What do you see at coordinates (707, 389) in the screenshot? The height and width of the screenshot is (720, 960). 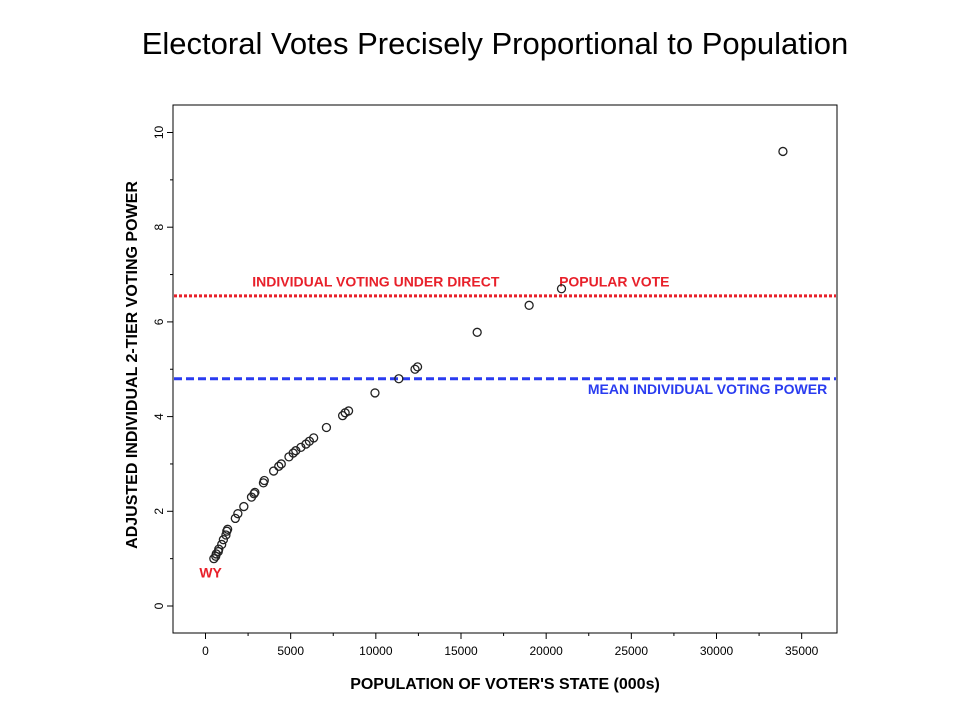 I see `annotation-label: MEAN INDIVIDUAL VOTING POWER` at bounding box center [707, 389].